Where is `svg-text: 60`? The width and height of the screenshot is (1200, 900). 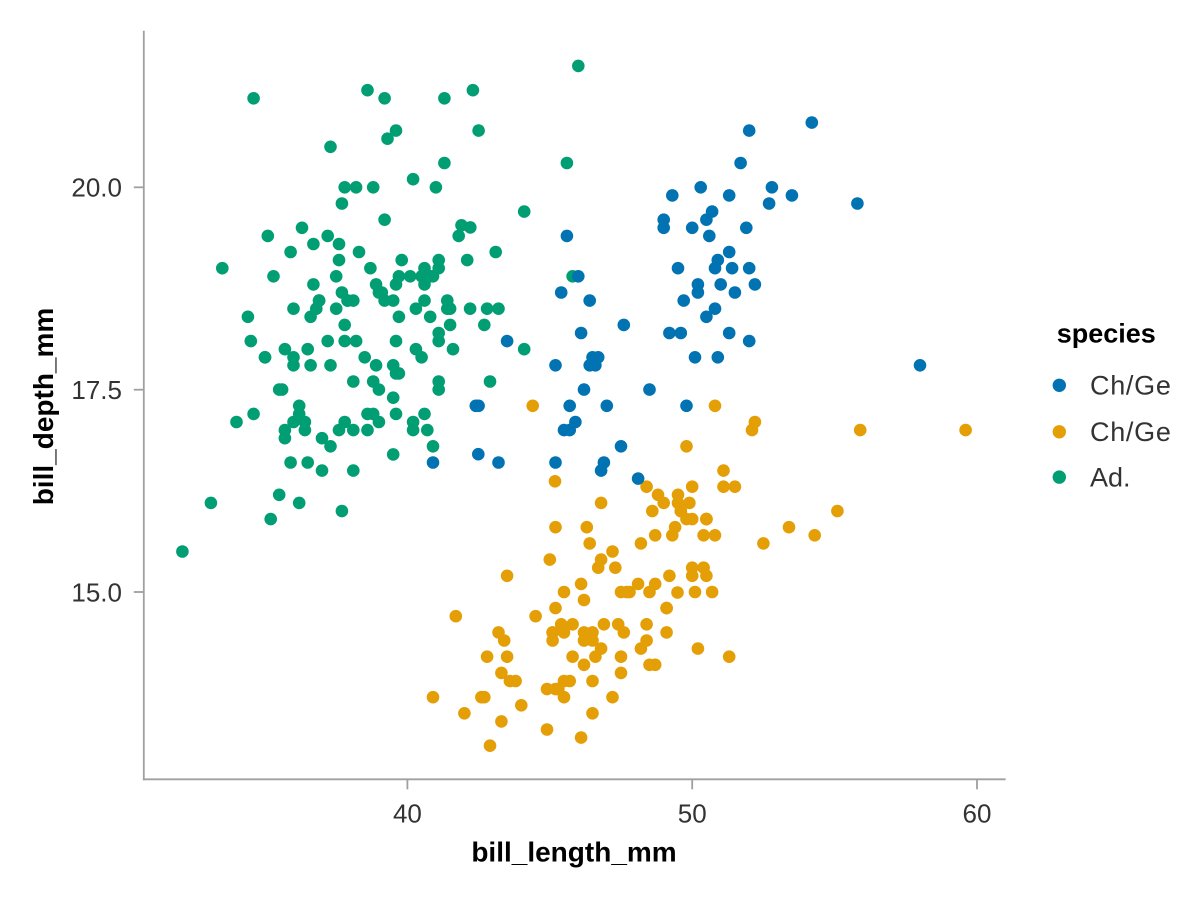 svg-text: 60 is located at coordinates (977, 813).